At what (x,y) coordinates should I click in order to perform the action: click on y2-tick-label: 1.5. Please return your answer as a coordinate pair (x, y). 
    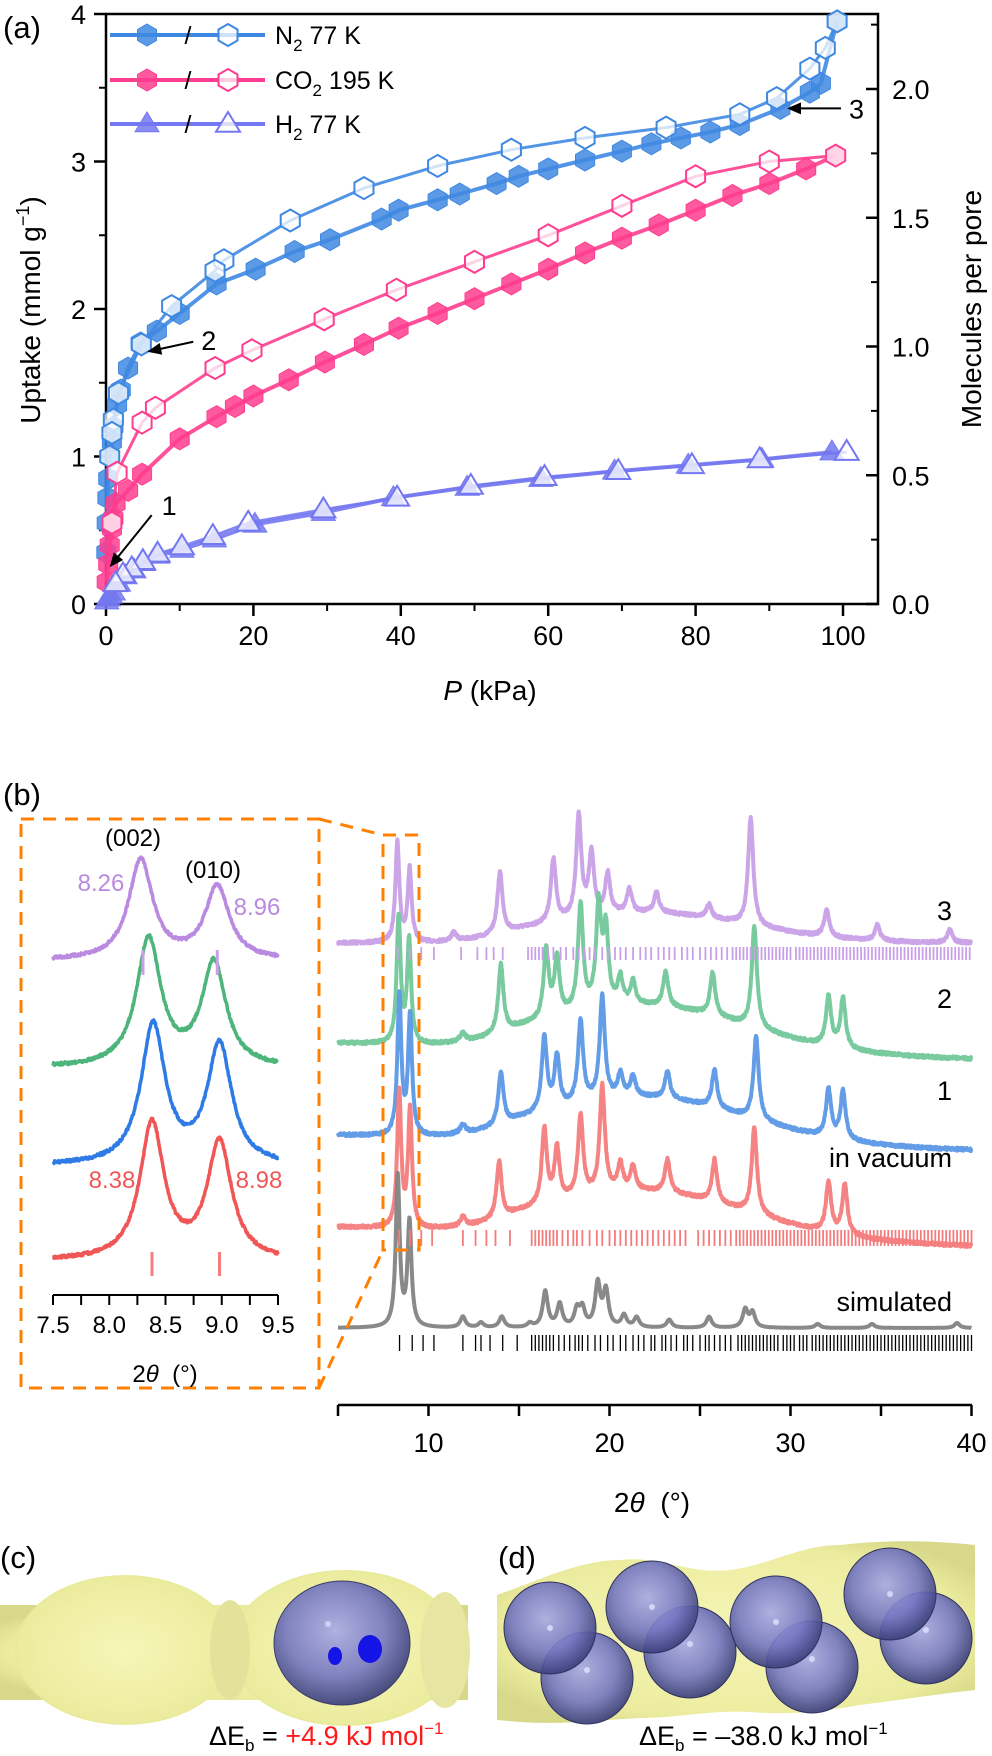
    Looking at the image, I should click on (911, 219).